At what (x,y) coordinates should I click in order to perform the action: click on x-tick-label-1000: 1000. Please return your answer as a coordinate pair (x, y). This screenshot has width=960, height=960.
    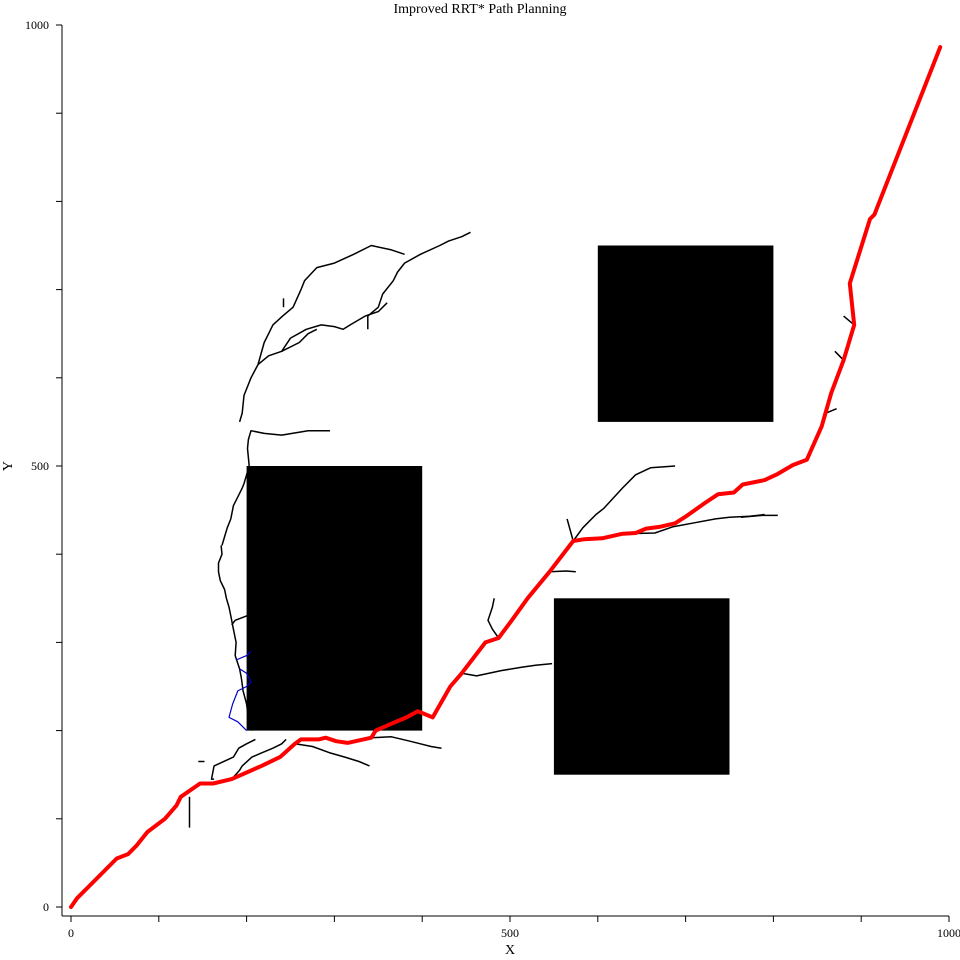
    Looking at the image, I should click on (948, 933).